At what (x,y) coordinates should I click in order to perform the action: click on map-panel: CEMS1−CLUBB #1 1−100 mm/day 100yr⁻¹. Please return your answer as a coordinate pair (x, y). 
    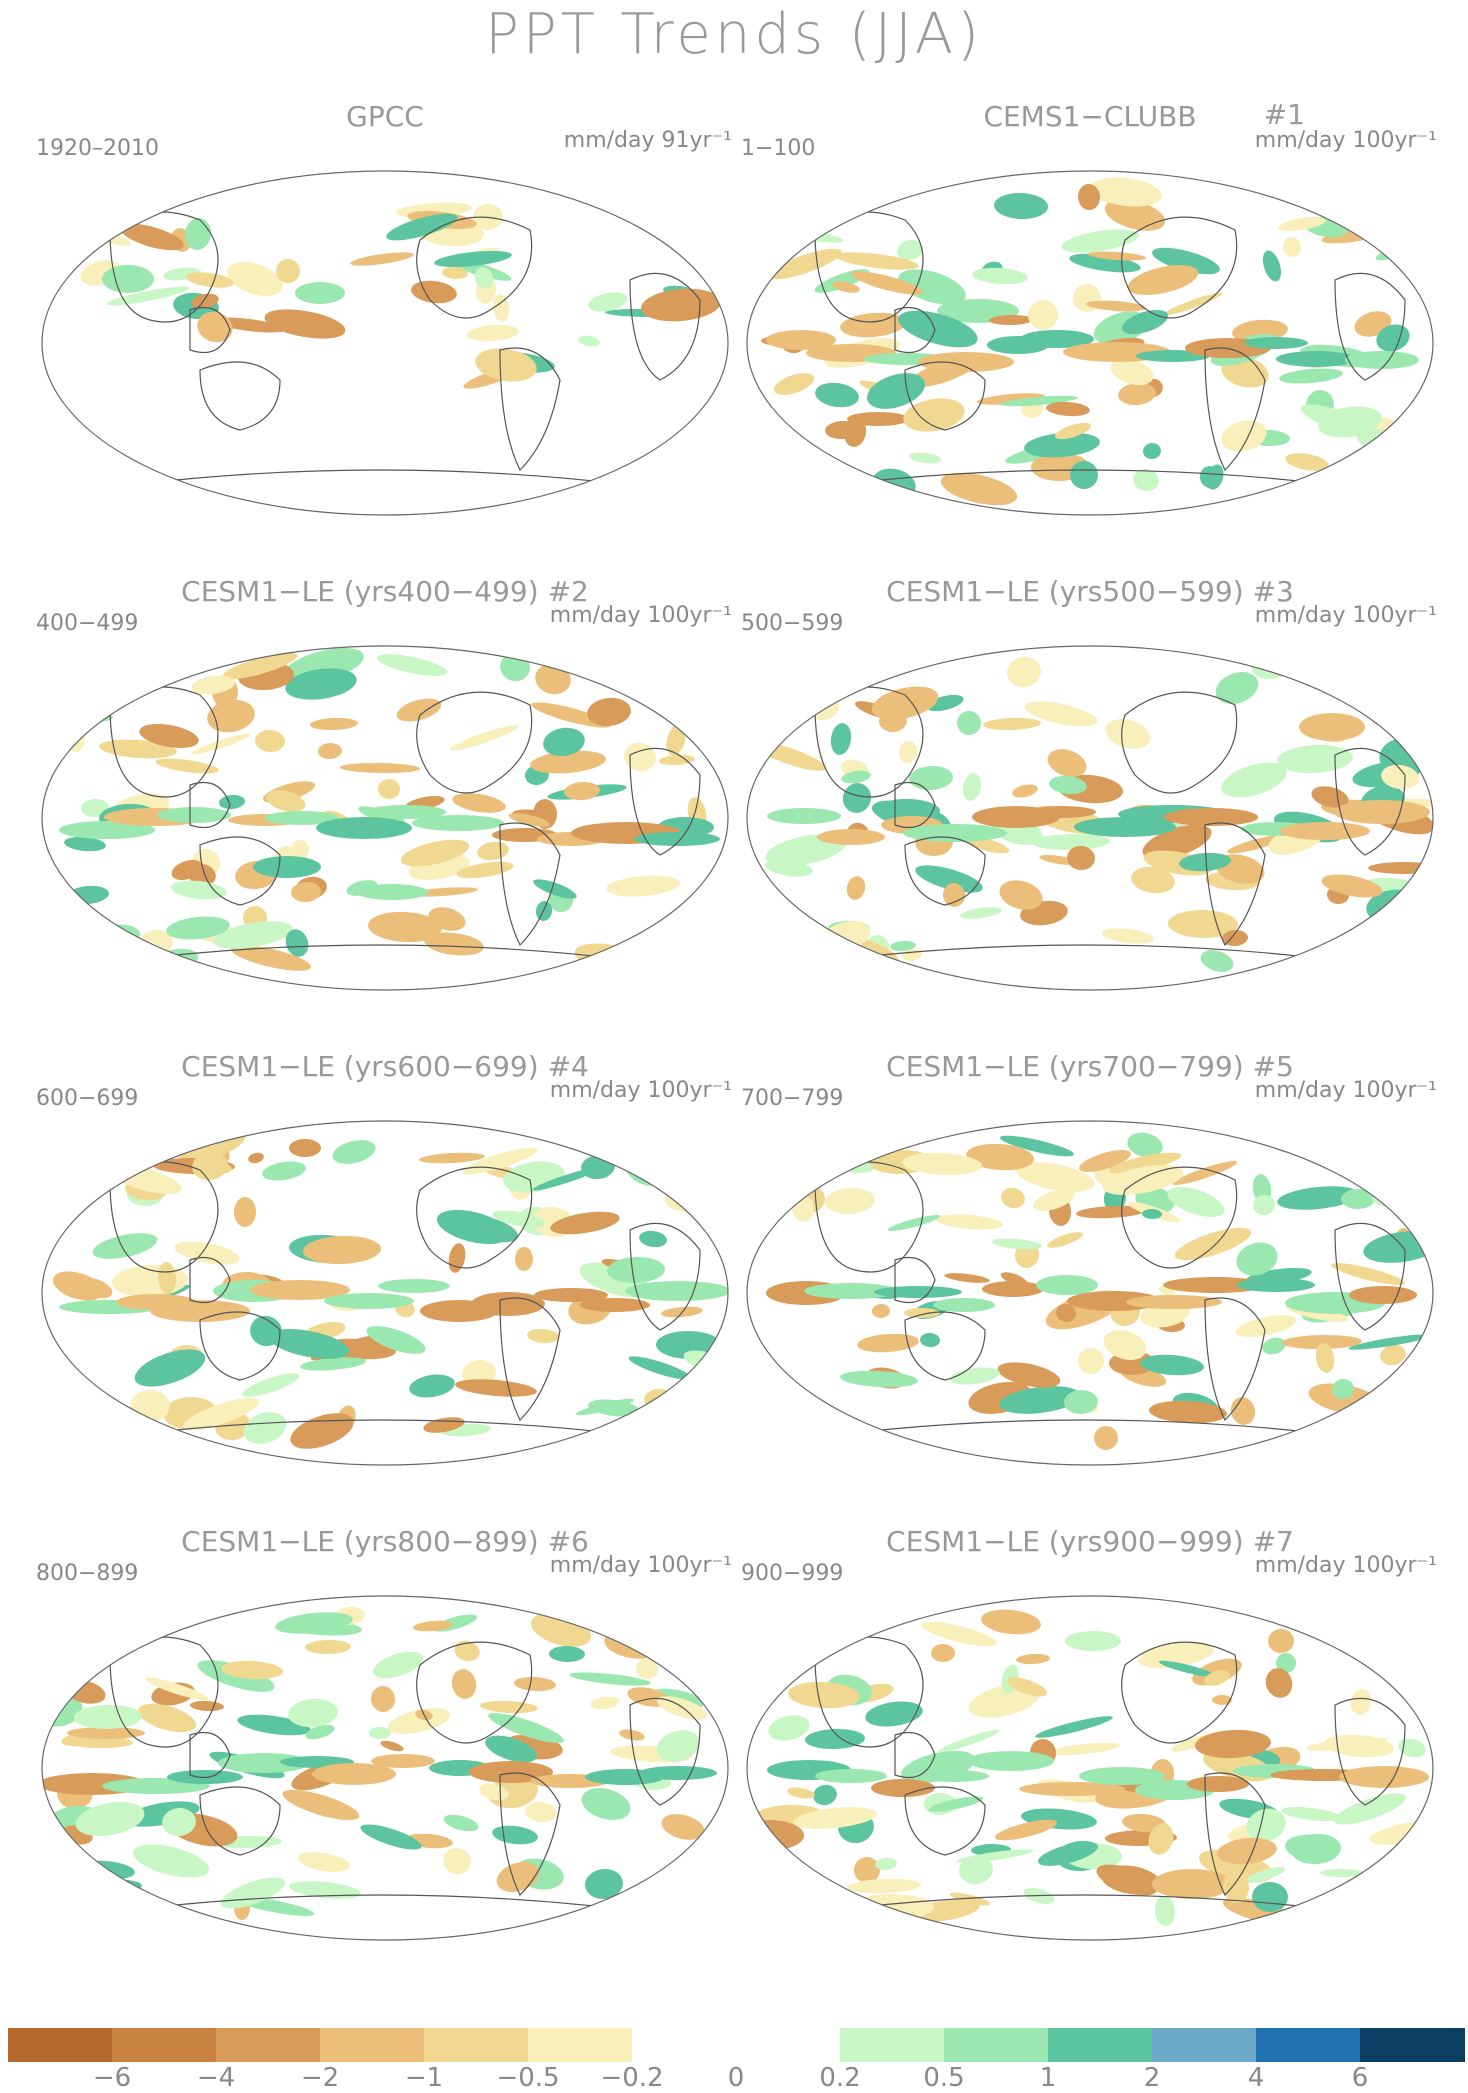
    Looking at the image, I should click on (1090, 309).